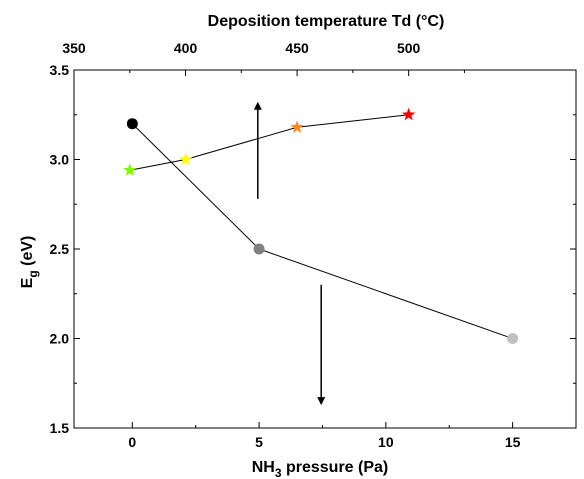 This screenshot has width=584, height=479. What do you see at coordinates (297, 48) in the screenshot?
I see `x2-tick-label: 450` at bounding box center [297, 48].